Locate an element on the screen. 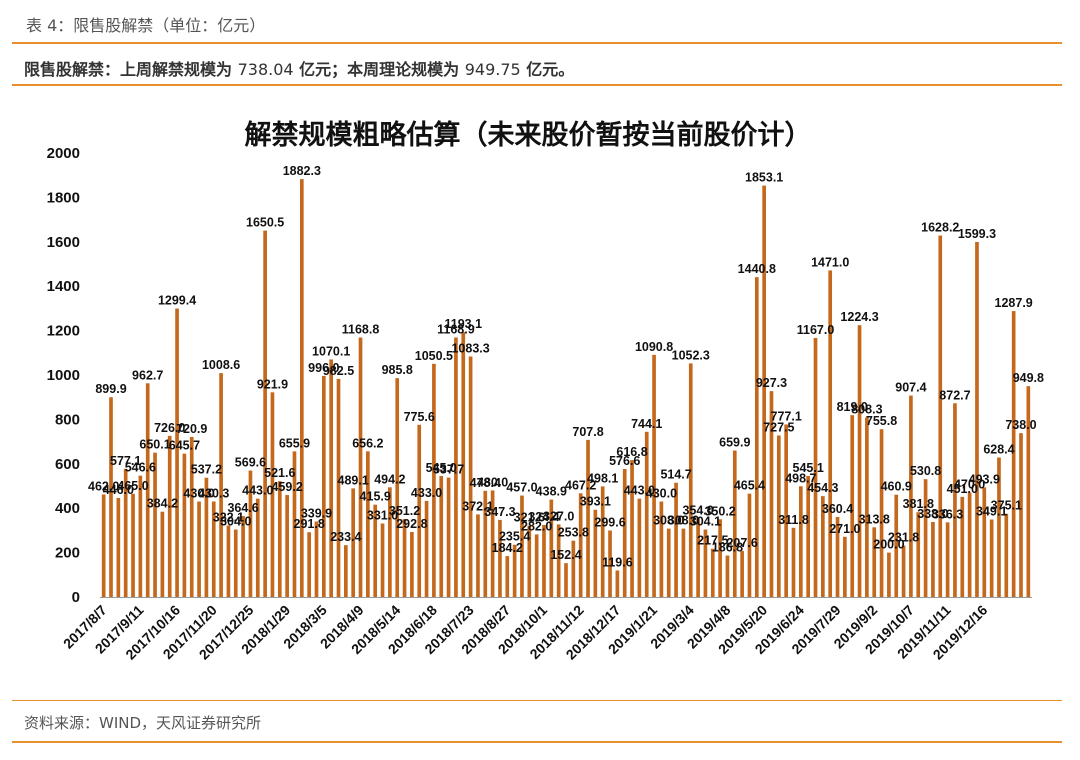 This screenshot has height=760, width=1080. data-label: 313.8 is located at coordinates (874, 519).